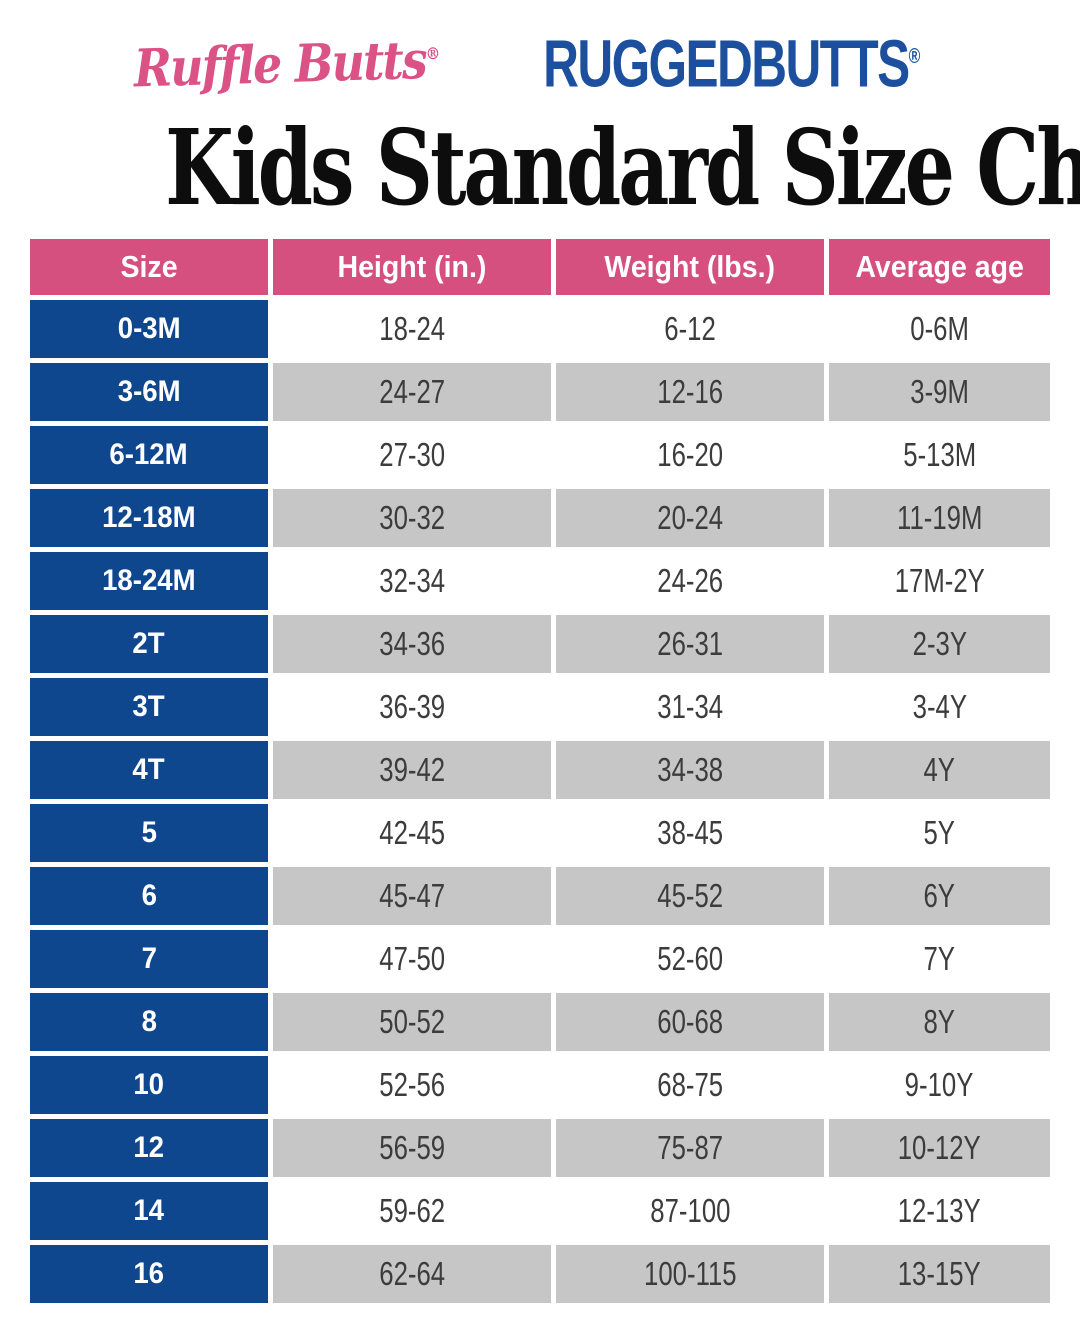 Image resolution: width=1080 pixels, height=1320 pixels. Describe the element at coordinates (149, 959) in the screenshot. I see `size-cell: 7` at that location.